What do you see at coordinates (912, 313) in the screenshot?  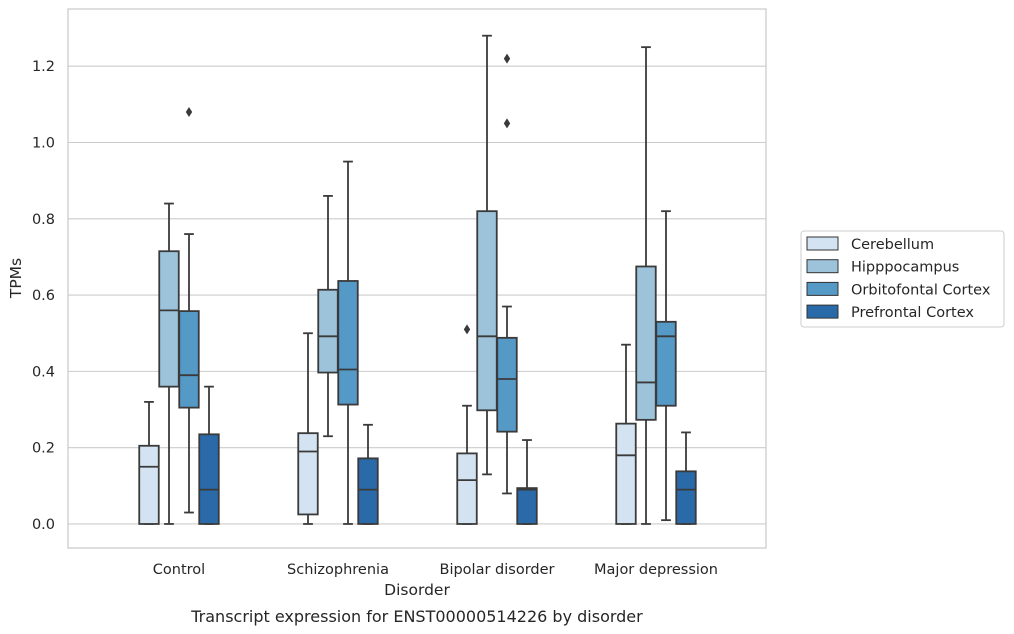 I see `legend-label-3: Prefrontal Cortex` at bounding box center [912, 313].